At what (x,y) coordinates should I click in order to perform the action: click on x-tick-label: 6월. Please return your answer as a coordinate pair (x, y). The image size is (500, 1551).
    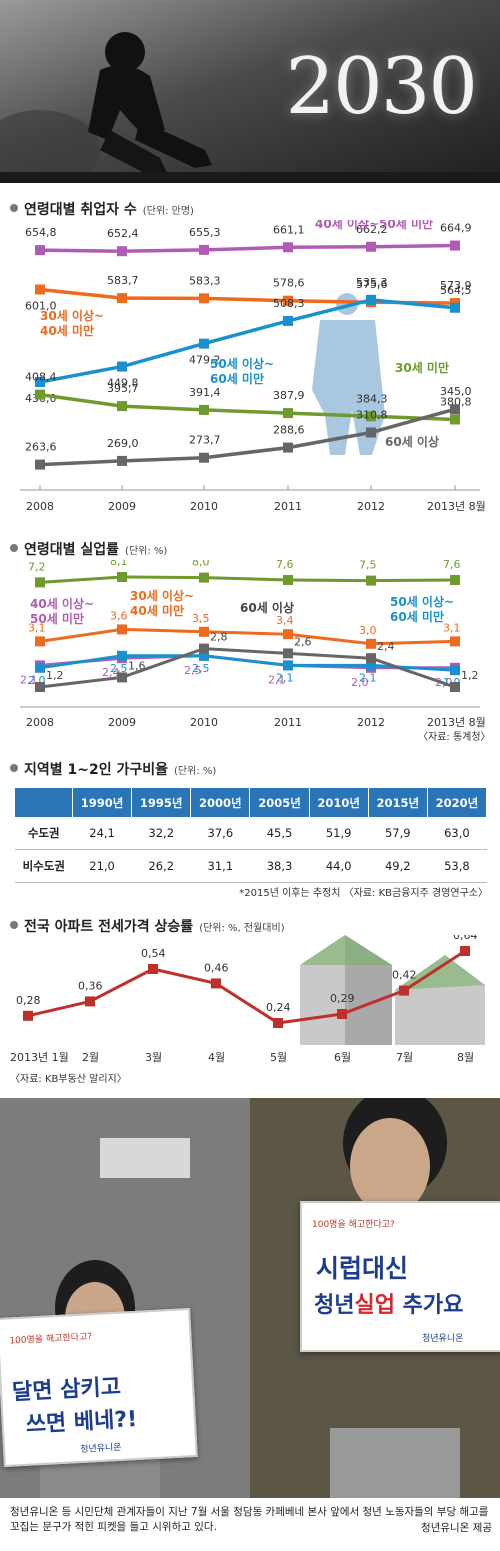
    Looking at the image, I should click on (342, 1057).